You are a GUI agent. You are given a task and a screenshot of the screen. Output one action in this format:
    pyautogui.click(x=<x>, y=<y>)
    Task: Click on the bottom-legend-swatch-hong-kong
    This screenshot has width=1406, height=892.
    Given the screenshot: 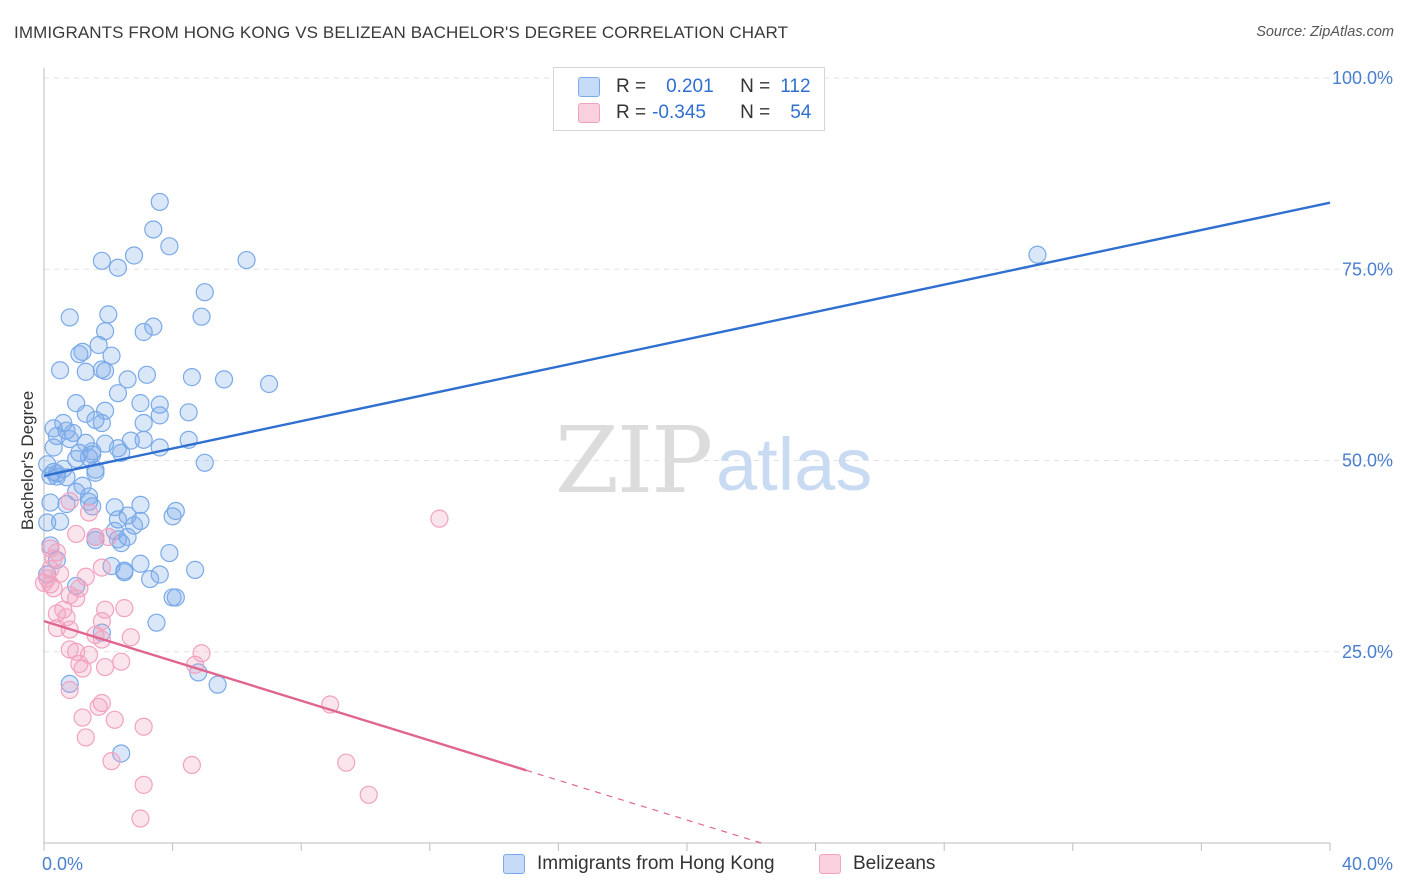 What is the action you would take?
    pyautogui.click(x=514, y=864)
    